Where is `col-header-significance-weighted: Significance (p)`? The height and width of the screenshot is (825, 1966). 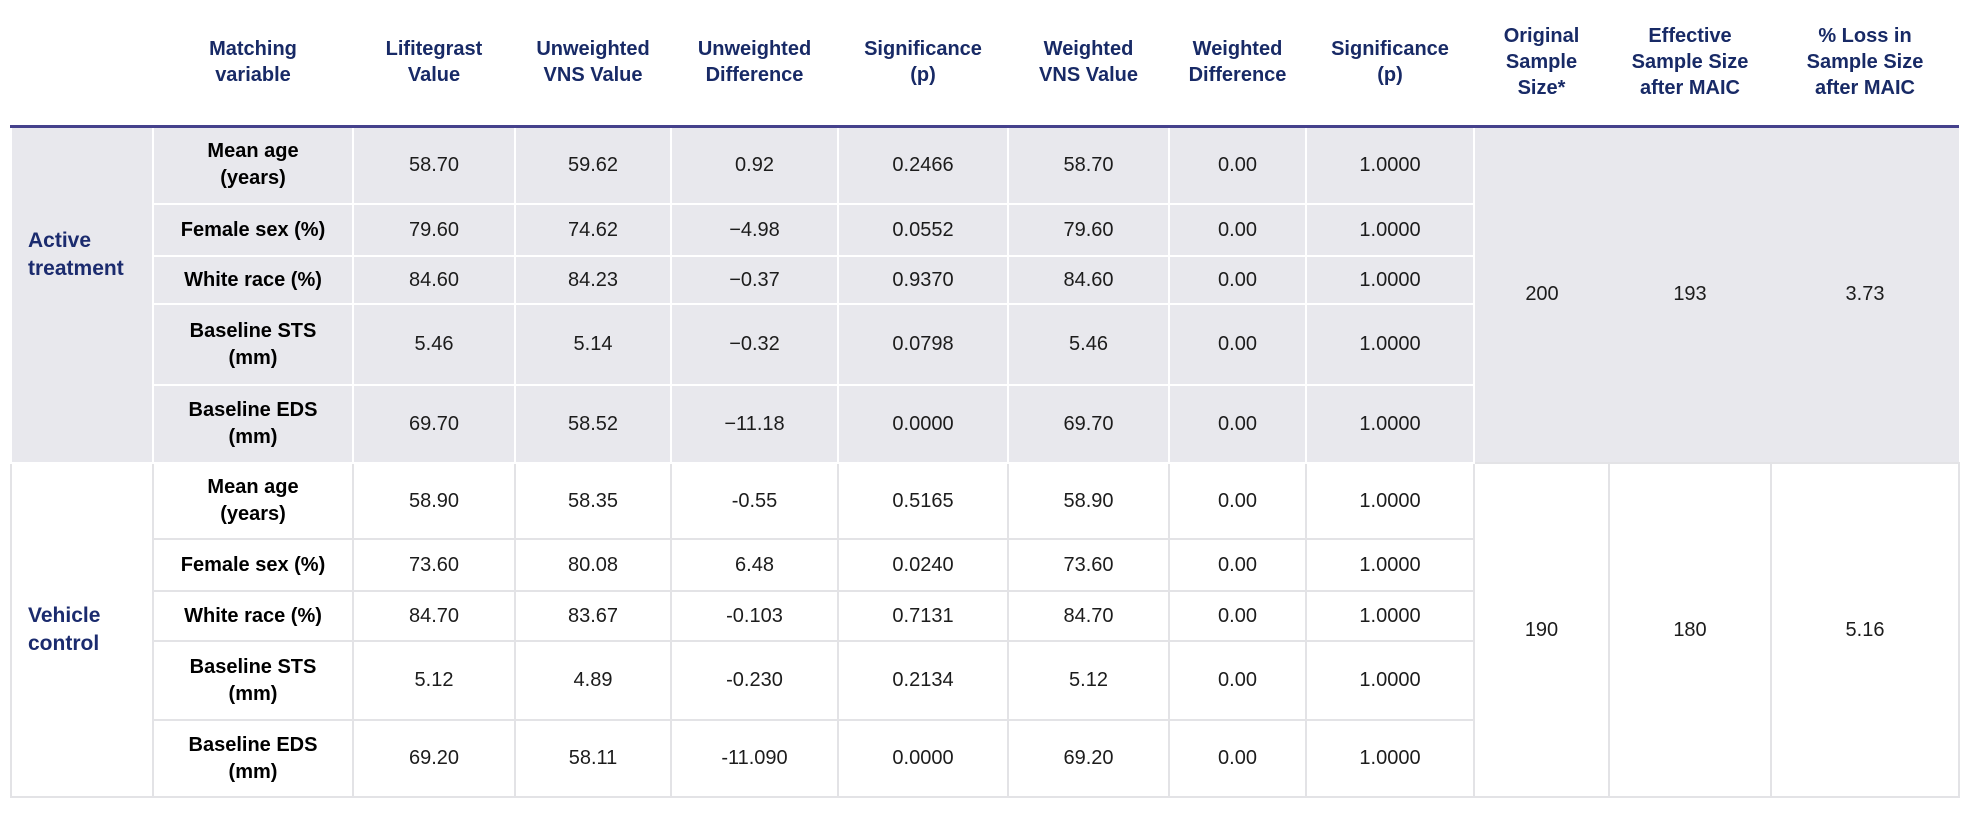
col-header-significance-weighted: Significance (p) is located at coordinates (1390, 64).